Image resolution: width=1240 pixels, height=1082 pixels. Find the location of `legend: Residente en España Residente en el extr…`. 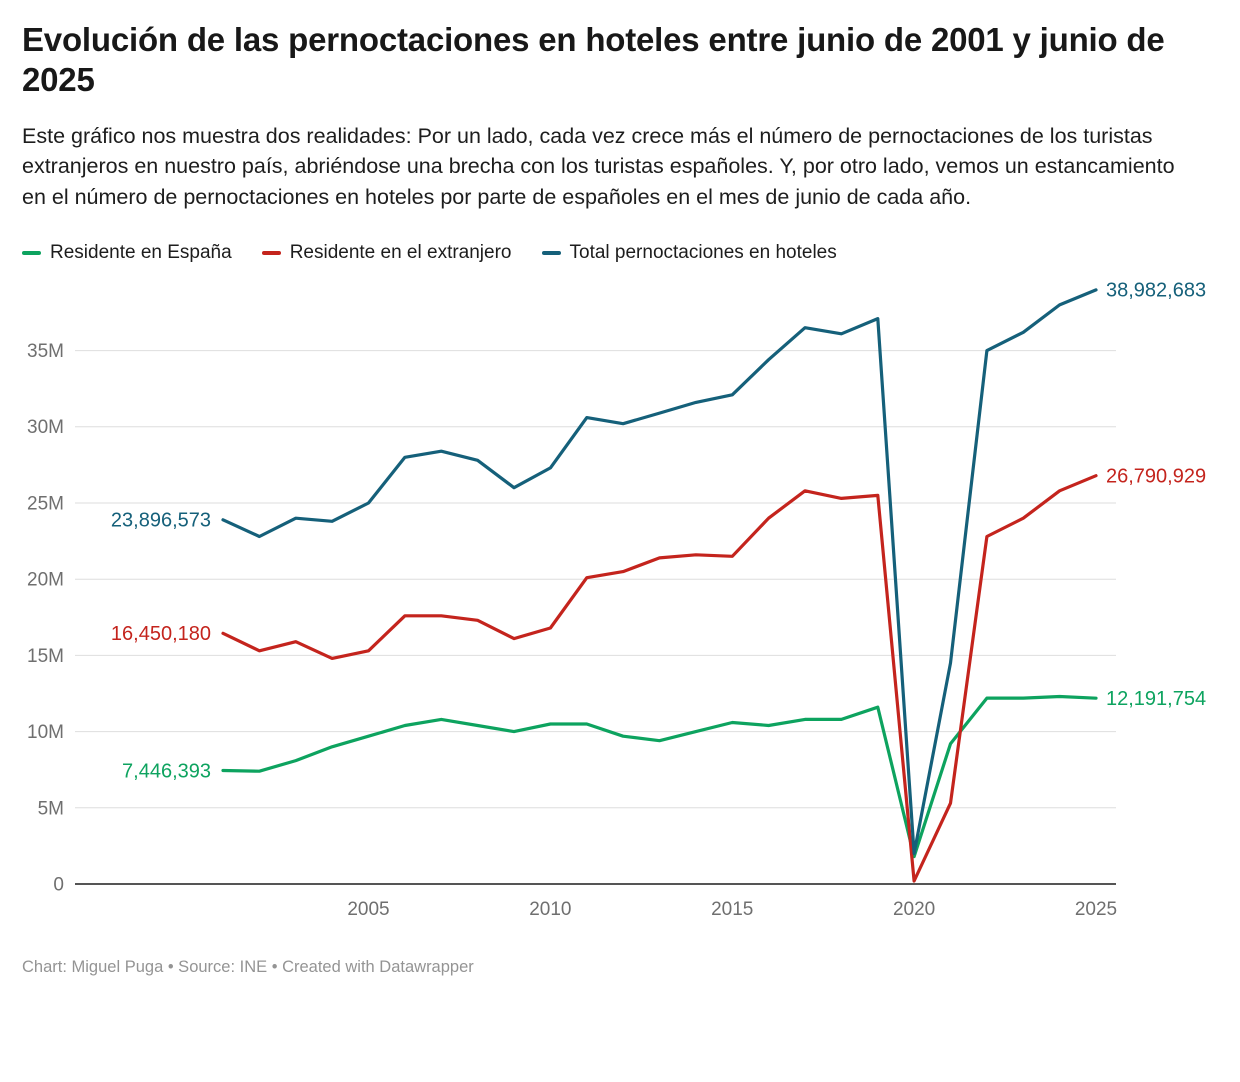

legend: Residente en España Residente en el extr… is located at coordinates (611, 253).